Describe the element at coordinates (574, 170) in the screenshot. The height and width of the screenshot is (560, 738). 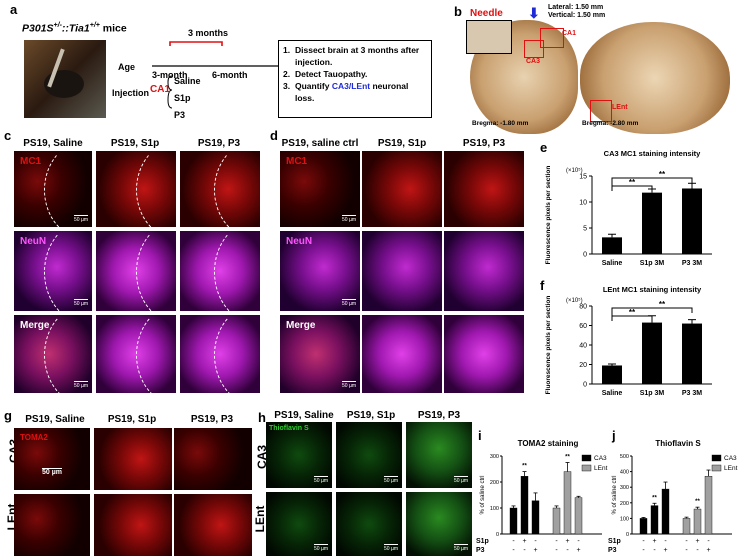
I see `y-scale-note: (×10⁵)` at that location.